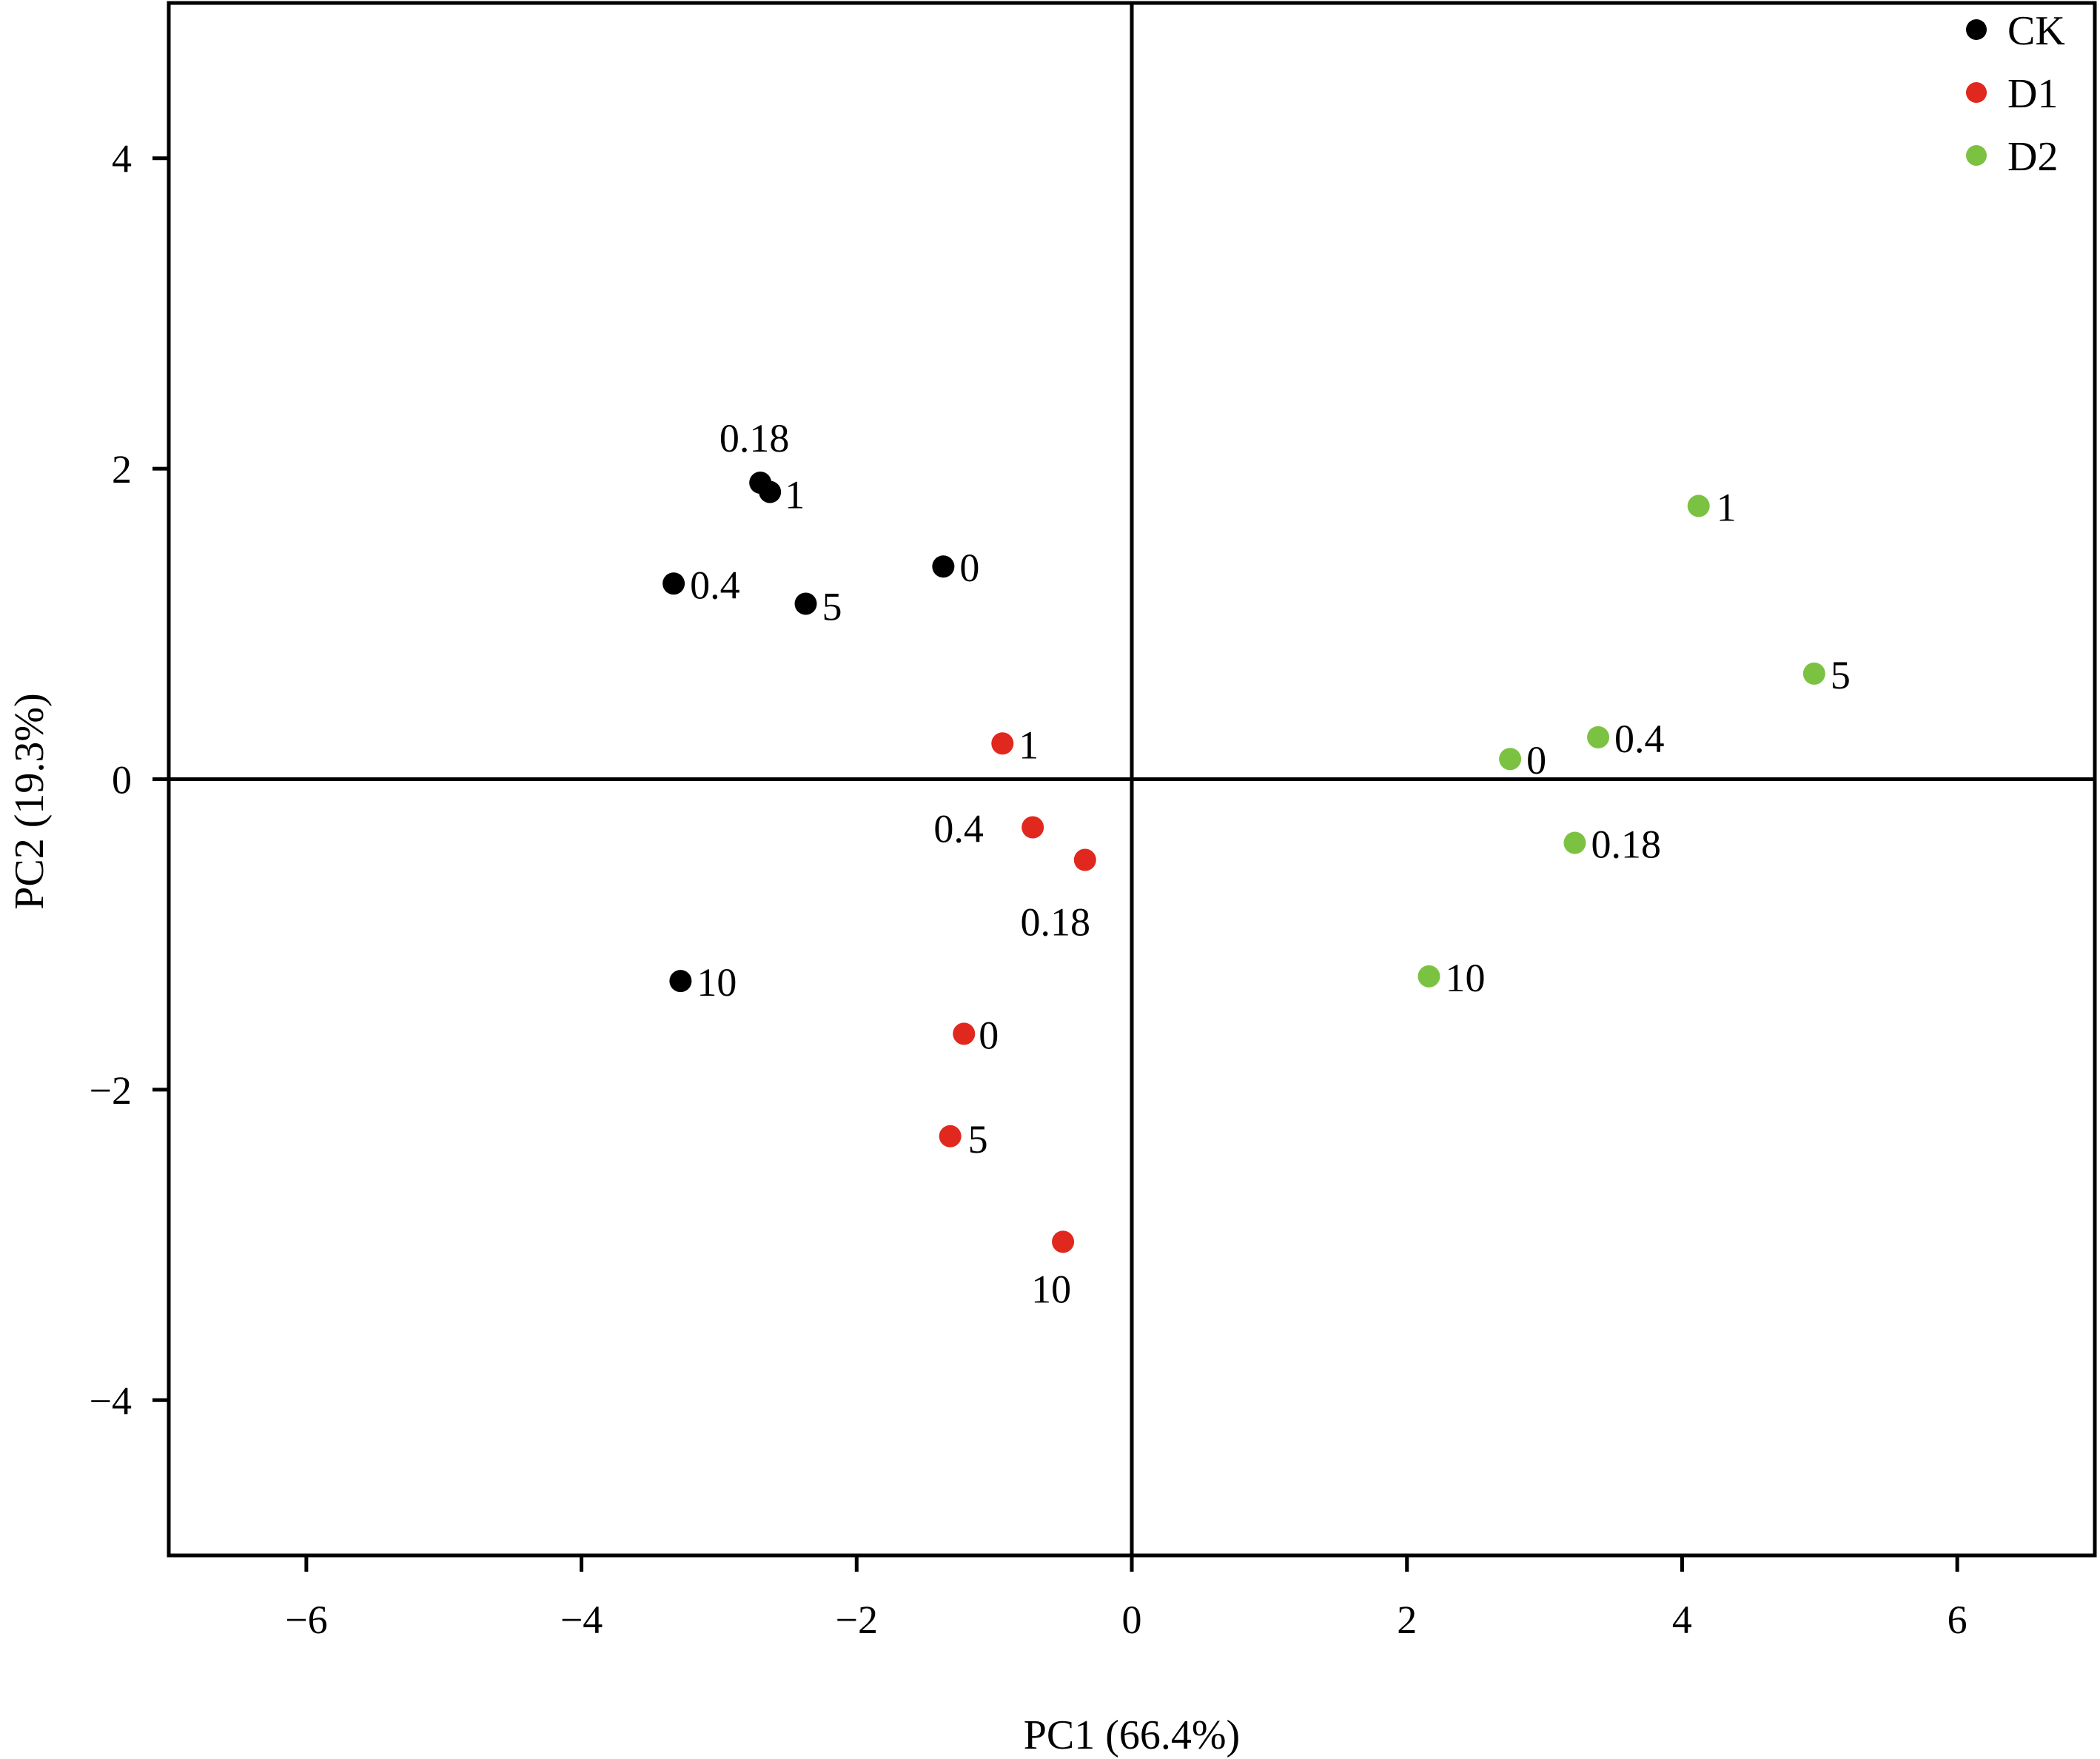 The image size is (2100, 1759). What do you see at coordinates (1598, 737) in the screenshot?
I see `point-D2-0.4` at bounding box center [1598, 737].